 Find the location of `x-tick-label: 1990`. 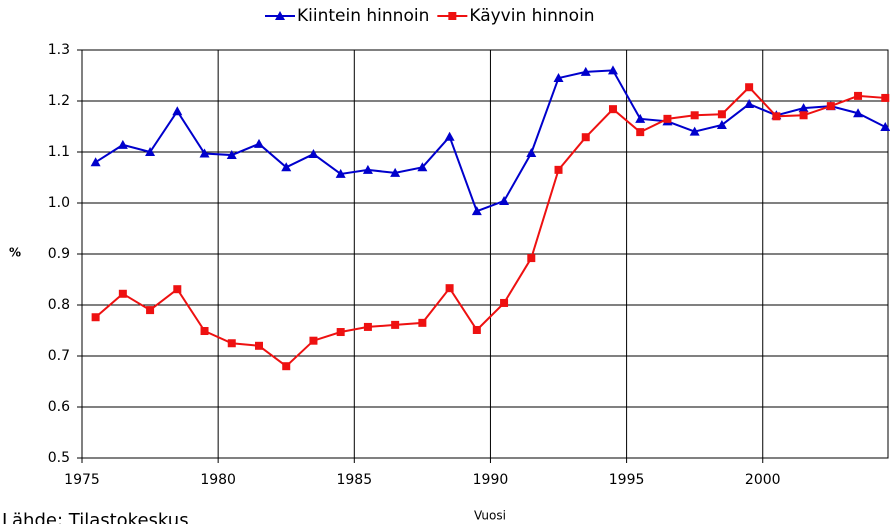

x-tick-label: 1990 is located at coordinates (491, 480).